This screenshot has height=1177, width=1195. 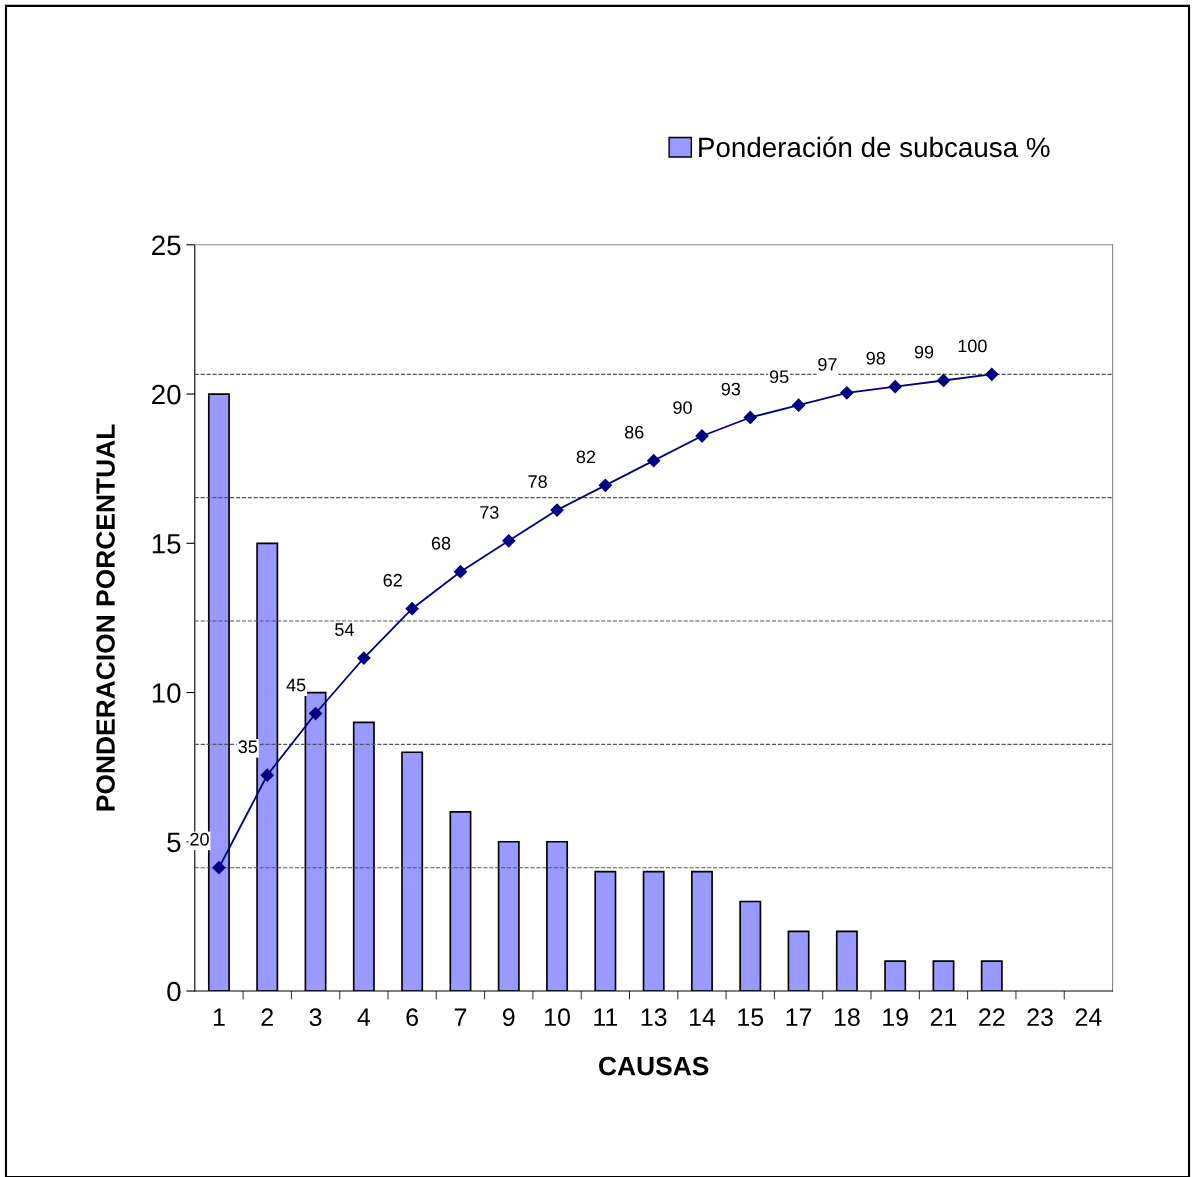 I want to click on data-label: 54, so click(x=344, y=629).